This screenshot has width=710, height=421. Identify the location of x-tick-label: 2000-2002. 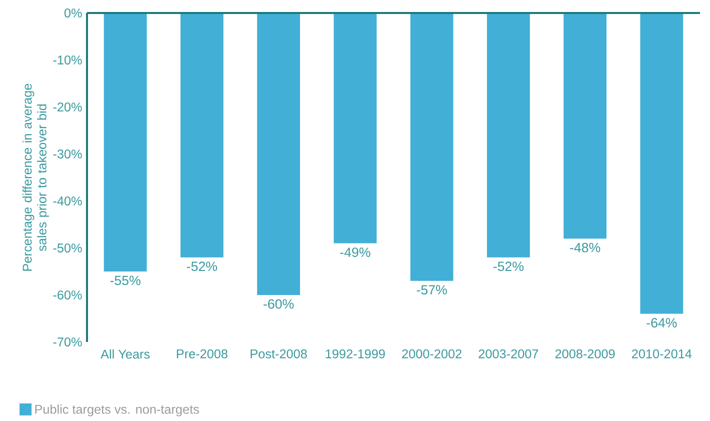
(432, 353).